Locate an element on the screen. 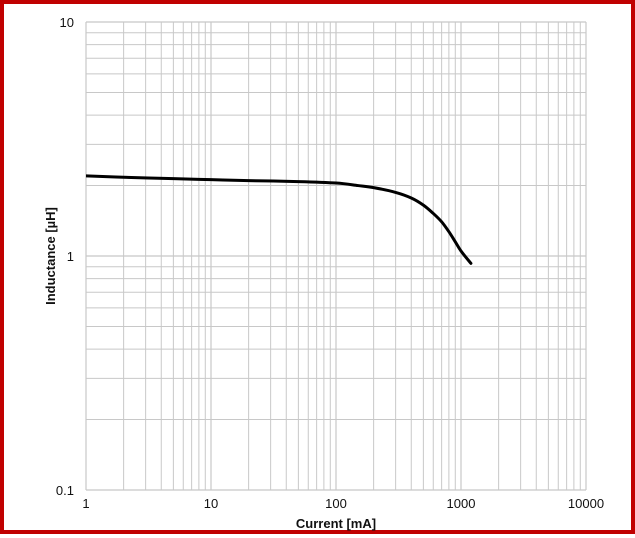 The width and height of the screenshot is (635, 538). x-tick-label: 10 is located at coordinates (211, 503).